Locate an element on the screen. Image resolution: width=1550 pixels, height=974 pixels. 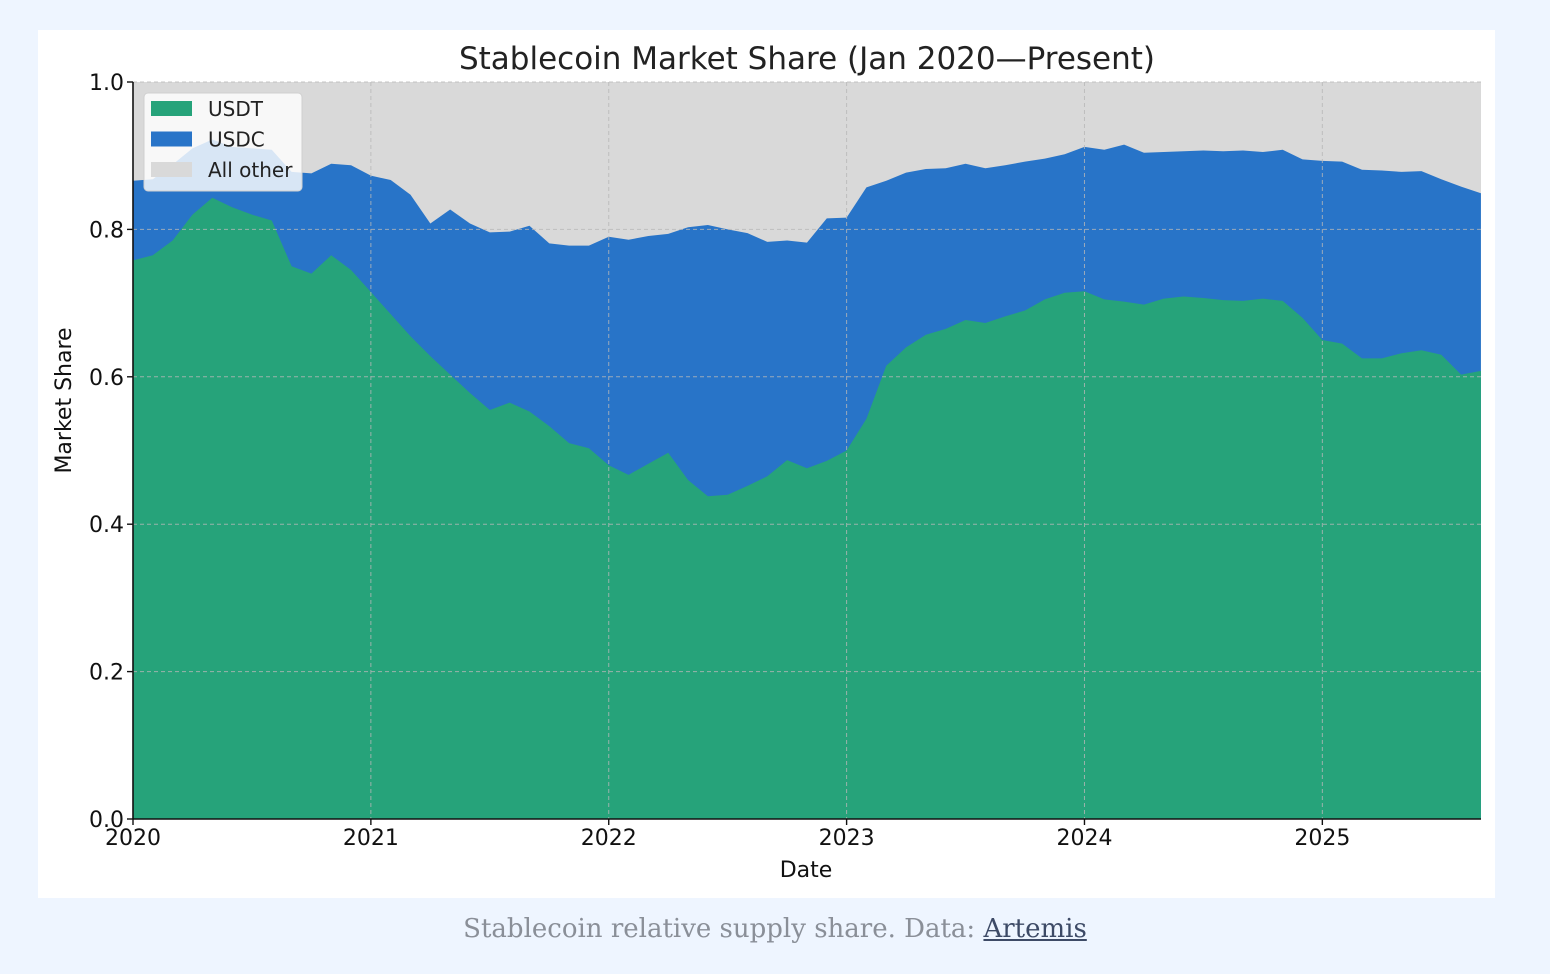
legend-label: USDC is located at coordinates (236, 140).